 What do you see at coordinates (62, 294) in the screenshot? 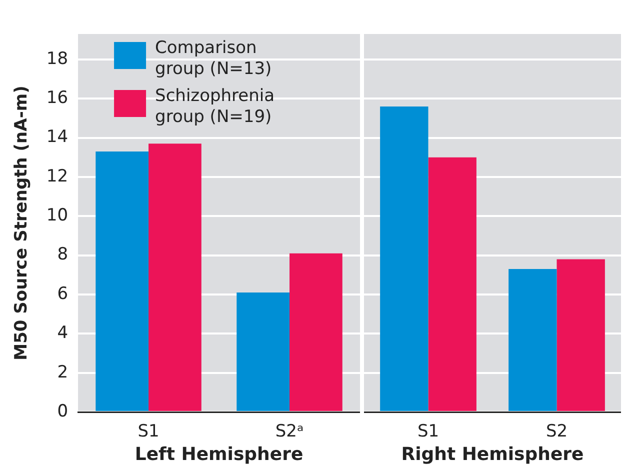
I see `y-tick-label: 6` at bounding box center [62, 294].